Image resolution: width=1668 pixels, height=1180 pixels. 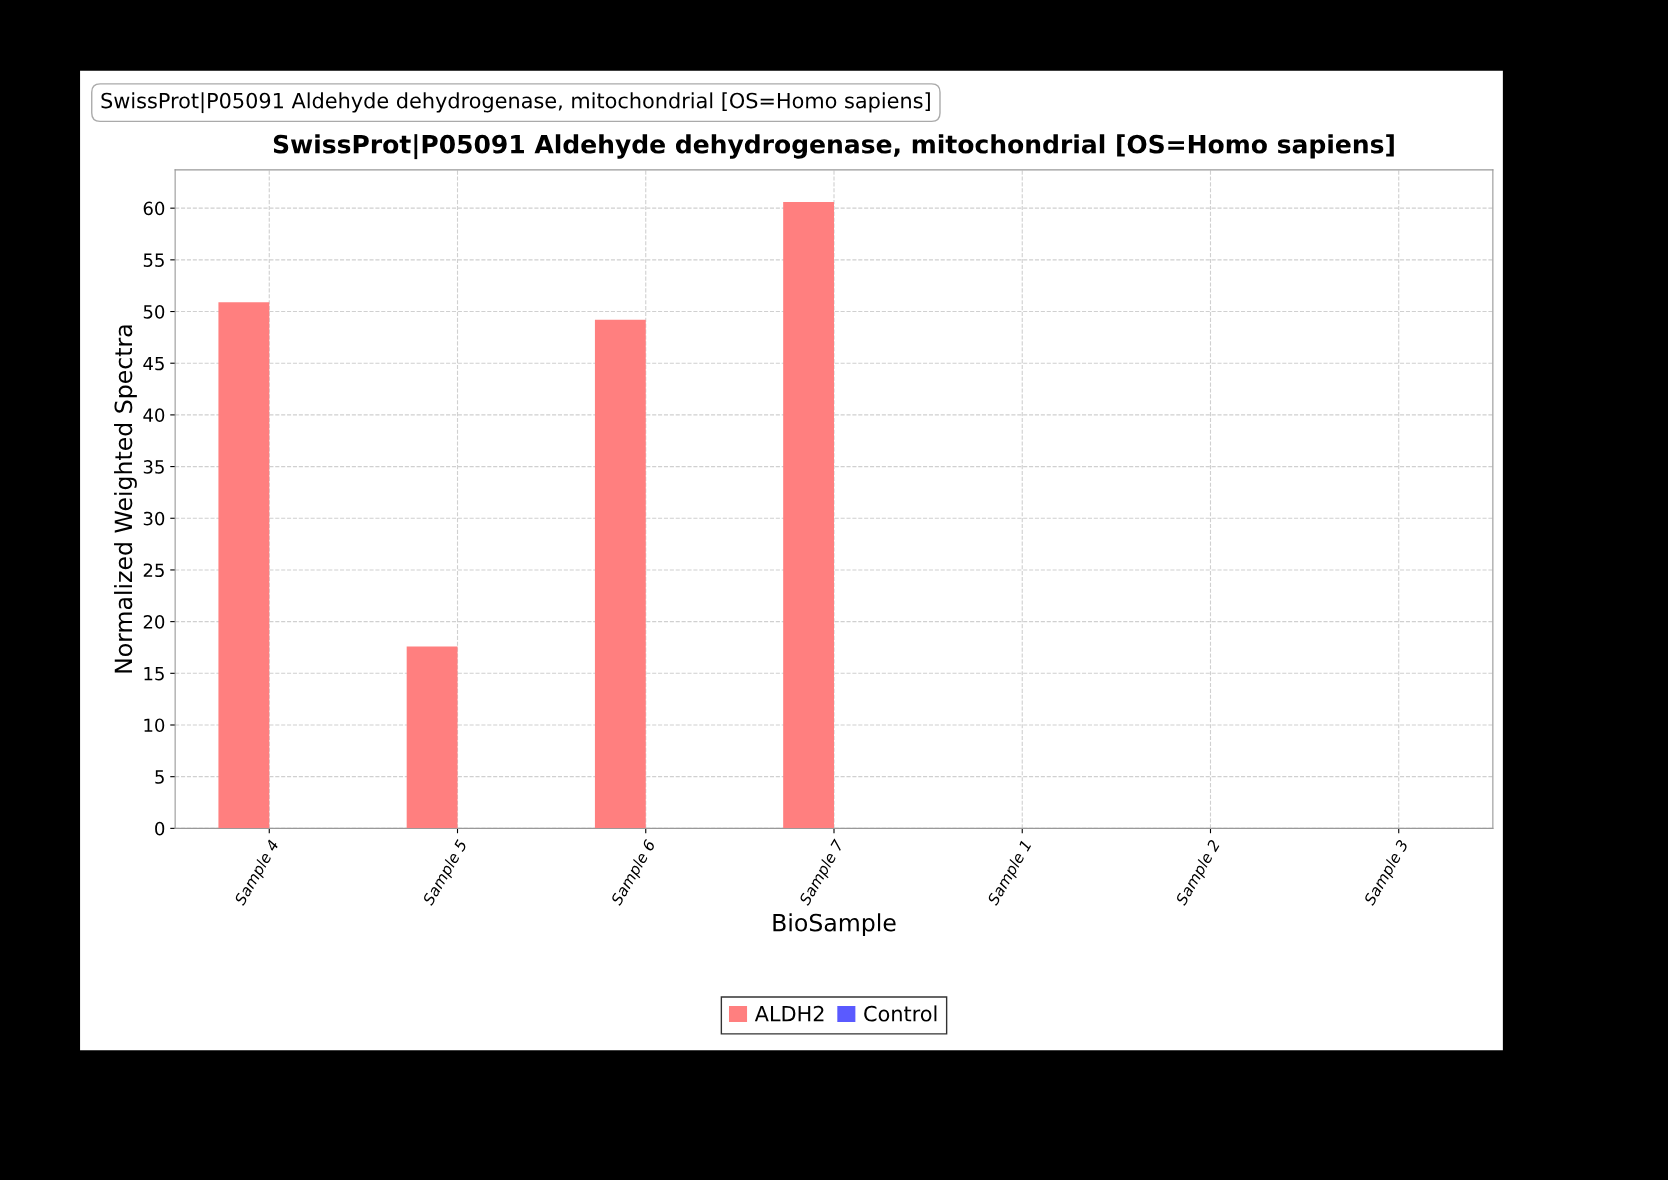 I want to click on x-axis-title: BioSample, so click(x=834, y=925).